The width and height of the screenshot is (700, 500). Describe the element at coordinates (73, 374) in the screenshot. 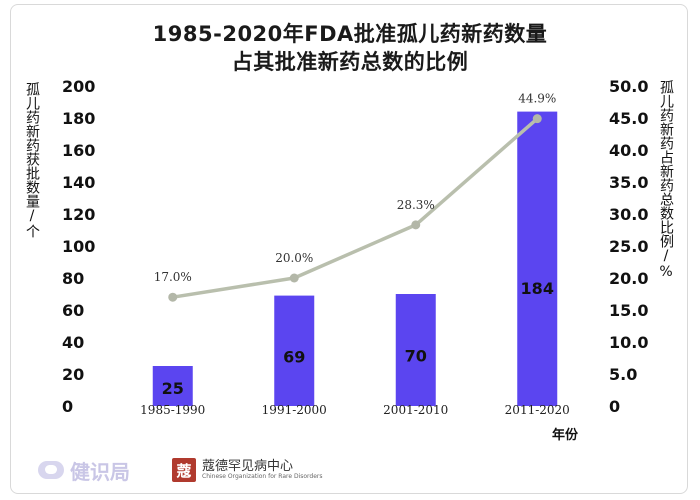

I see `y-left-tick-label: 20` at that location.